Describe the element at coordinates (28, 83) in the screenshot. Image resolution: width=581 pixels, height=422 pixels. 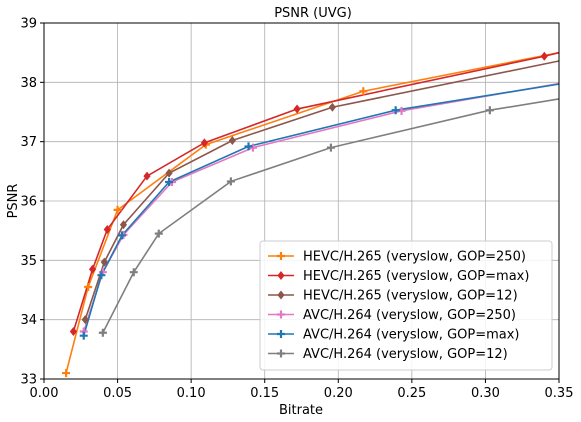
I see `y-tick-label: 38` at that location.